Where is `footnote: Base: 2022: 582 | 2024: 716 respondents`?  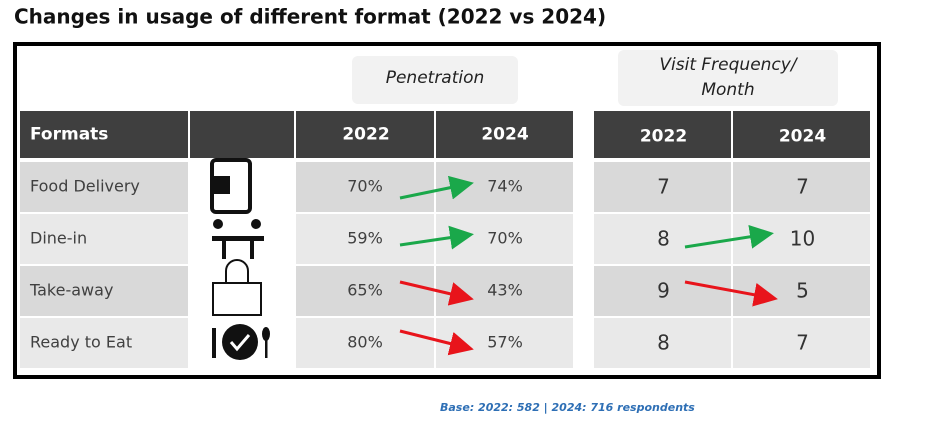
footnote: Base: 2022: 582 | 2024: 716 respondents is located at coordinates (567, 407).